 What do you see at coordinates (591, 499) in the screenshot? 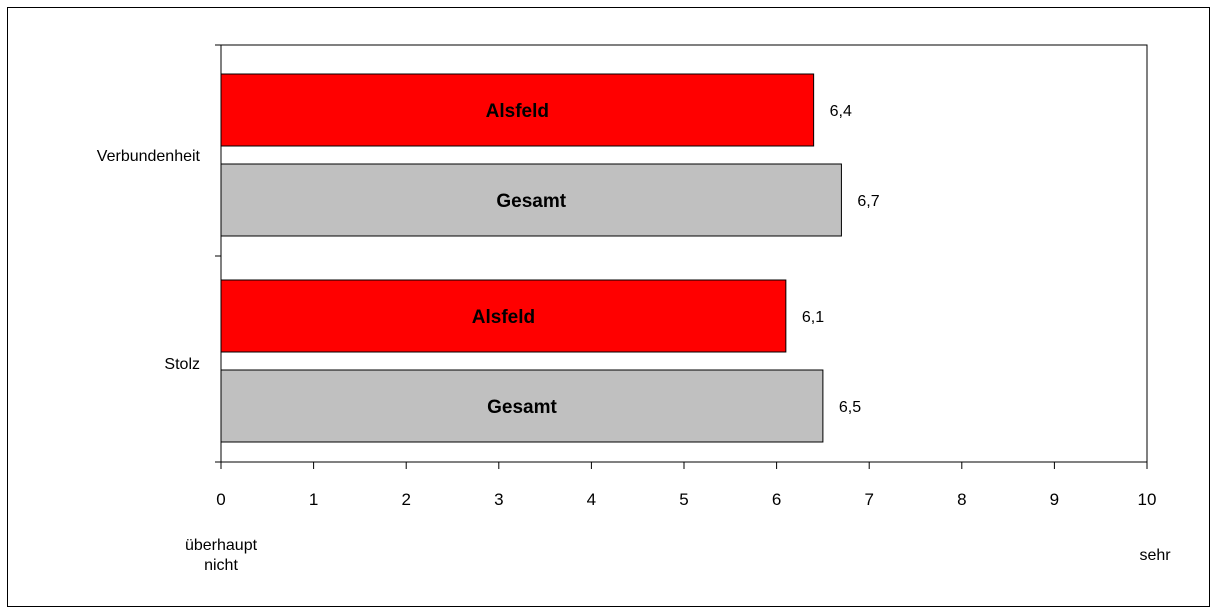
I see `x-tick-label: 4` at bounding box center [591, 499].